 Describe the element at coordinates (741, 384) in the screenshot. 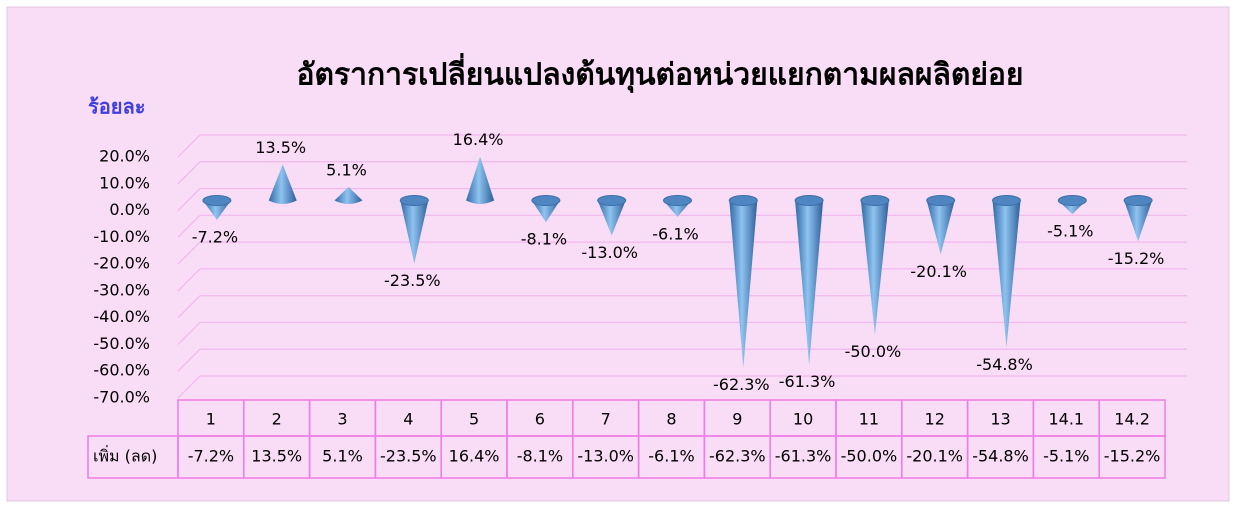

I see `data-label: -62.3%` at that location.